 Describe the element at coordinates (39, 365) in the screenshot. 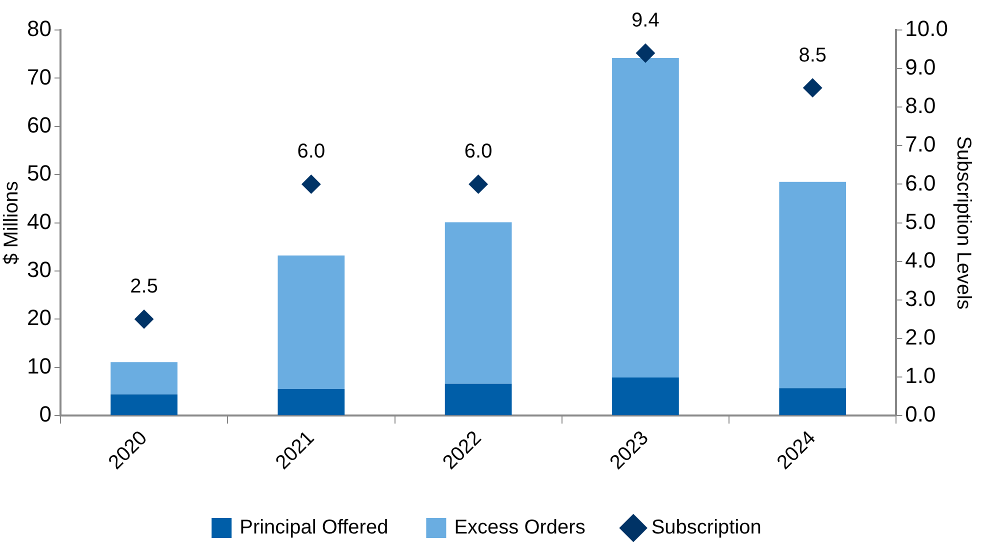

I see `y-tick-label: 10` at that location.